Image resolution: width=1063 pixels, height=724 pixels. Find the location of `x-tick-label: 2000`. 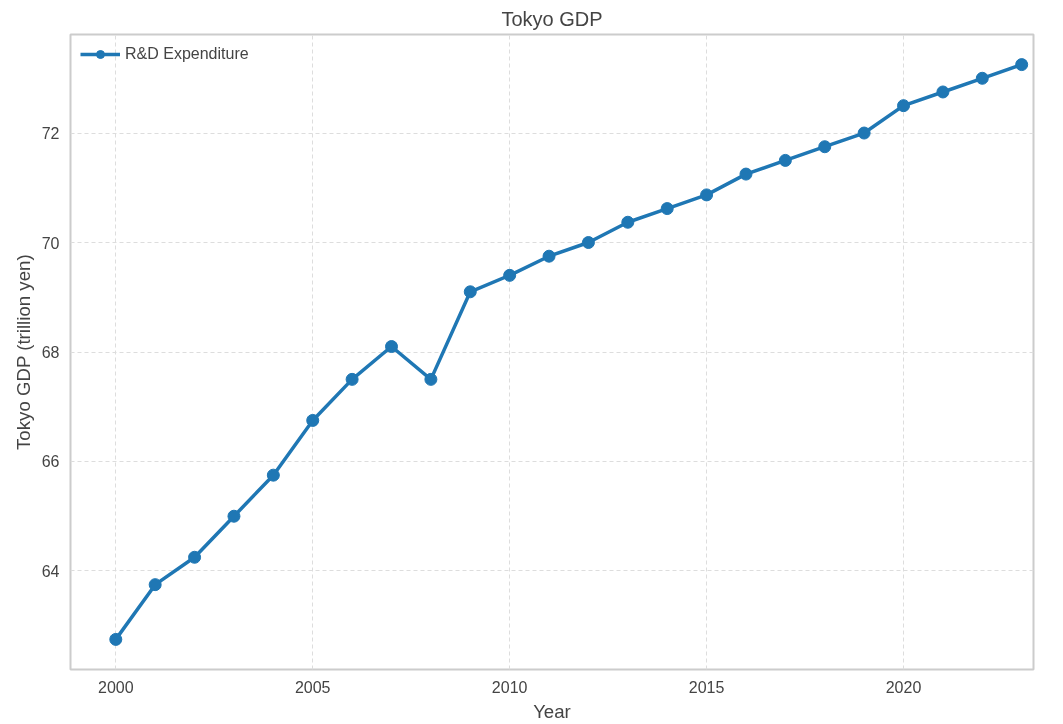

x-tick-label: 2000 is located at coordinates (116, 687).